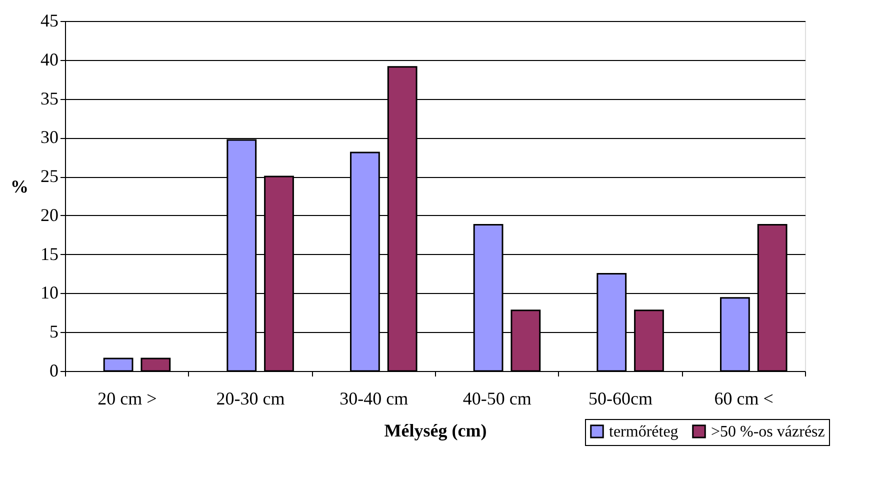  What do you see at coordinates (49, 20) in the screenshot?
I see `y-tick-label: 45` at bounding box center [49, 20].